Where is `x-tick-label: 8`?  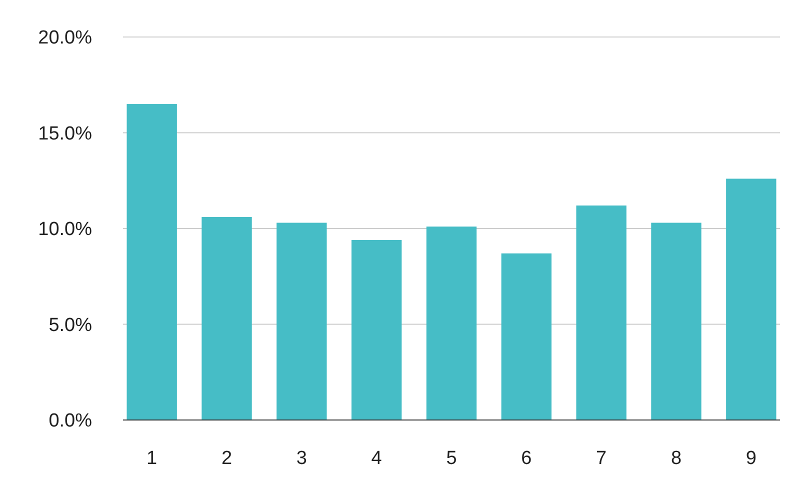 x-tick-label: 8 is located at coordinates (676, 458).